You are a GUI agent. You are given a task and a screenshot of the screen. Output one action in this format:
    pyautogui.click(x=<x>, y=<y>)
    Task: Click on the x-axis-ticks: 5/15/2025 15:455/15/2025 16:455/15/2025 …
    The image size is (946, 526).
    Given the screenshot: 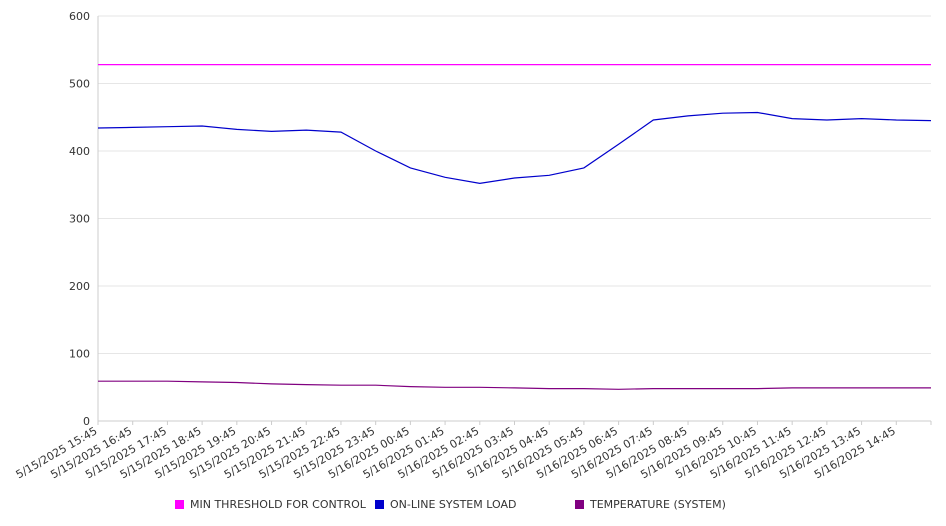 What is the action you would take?
    pyautogui.click(x=473, y=451)
    